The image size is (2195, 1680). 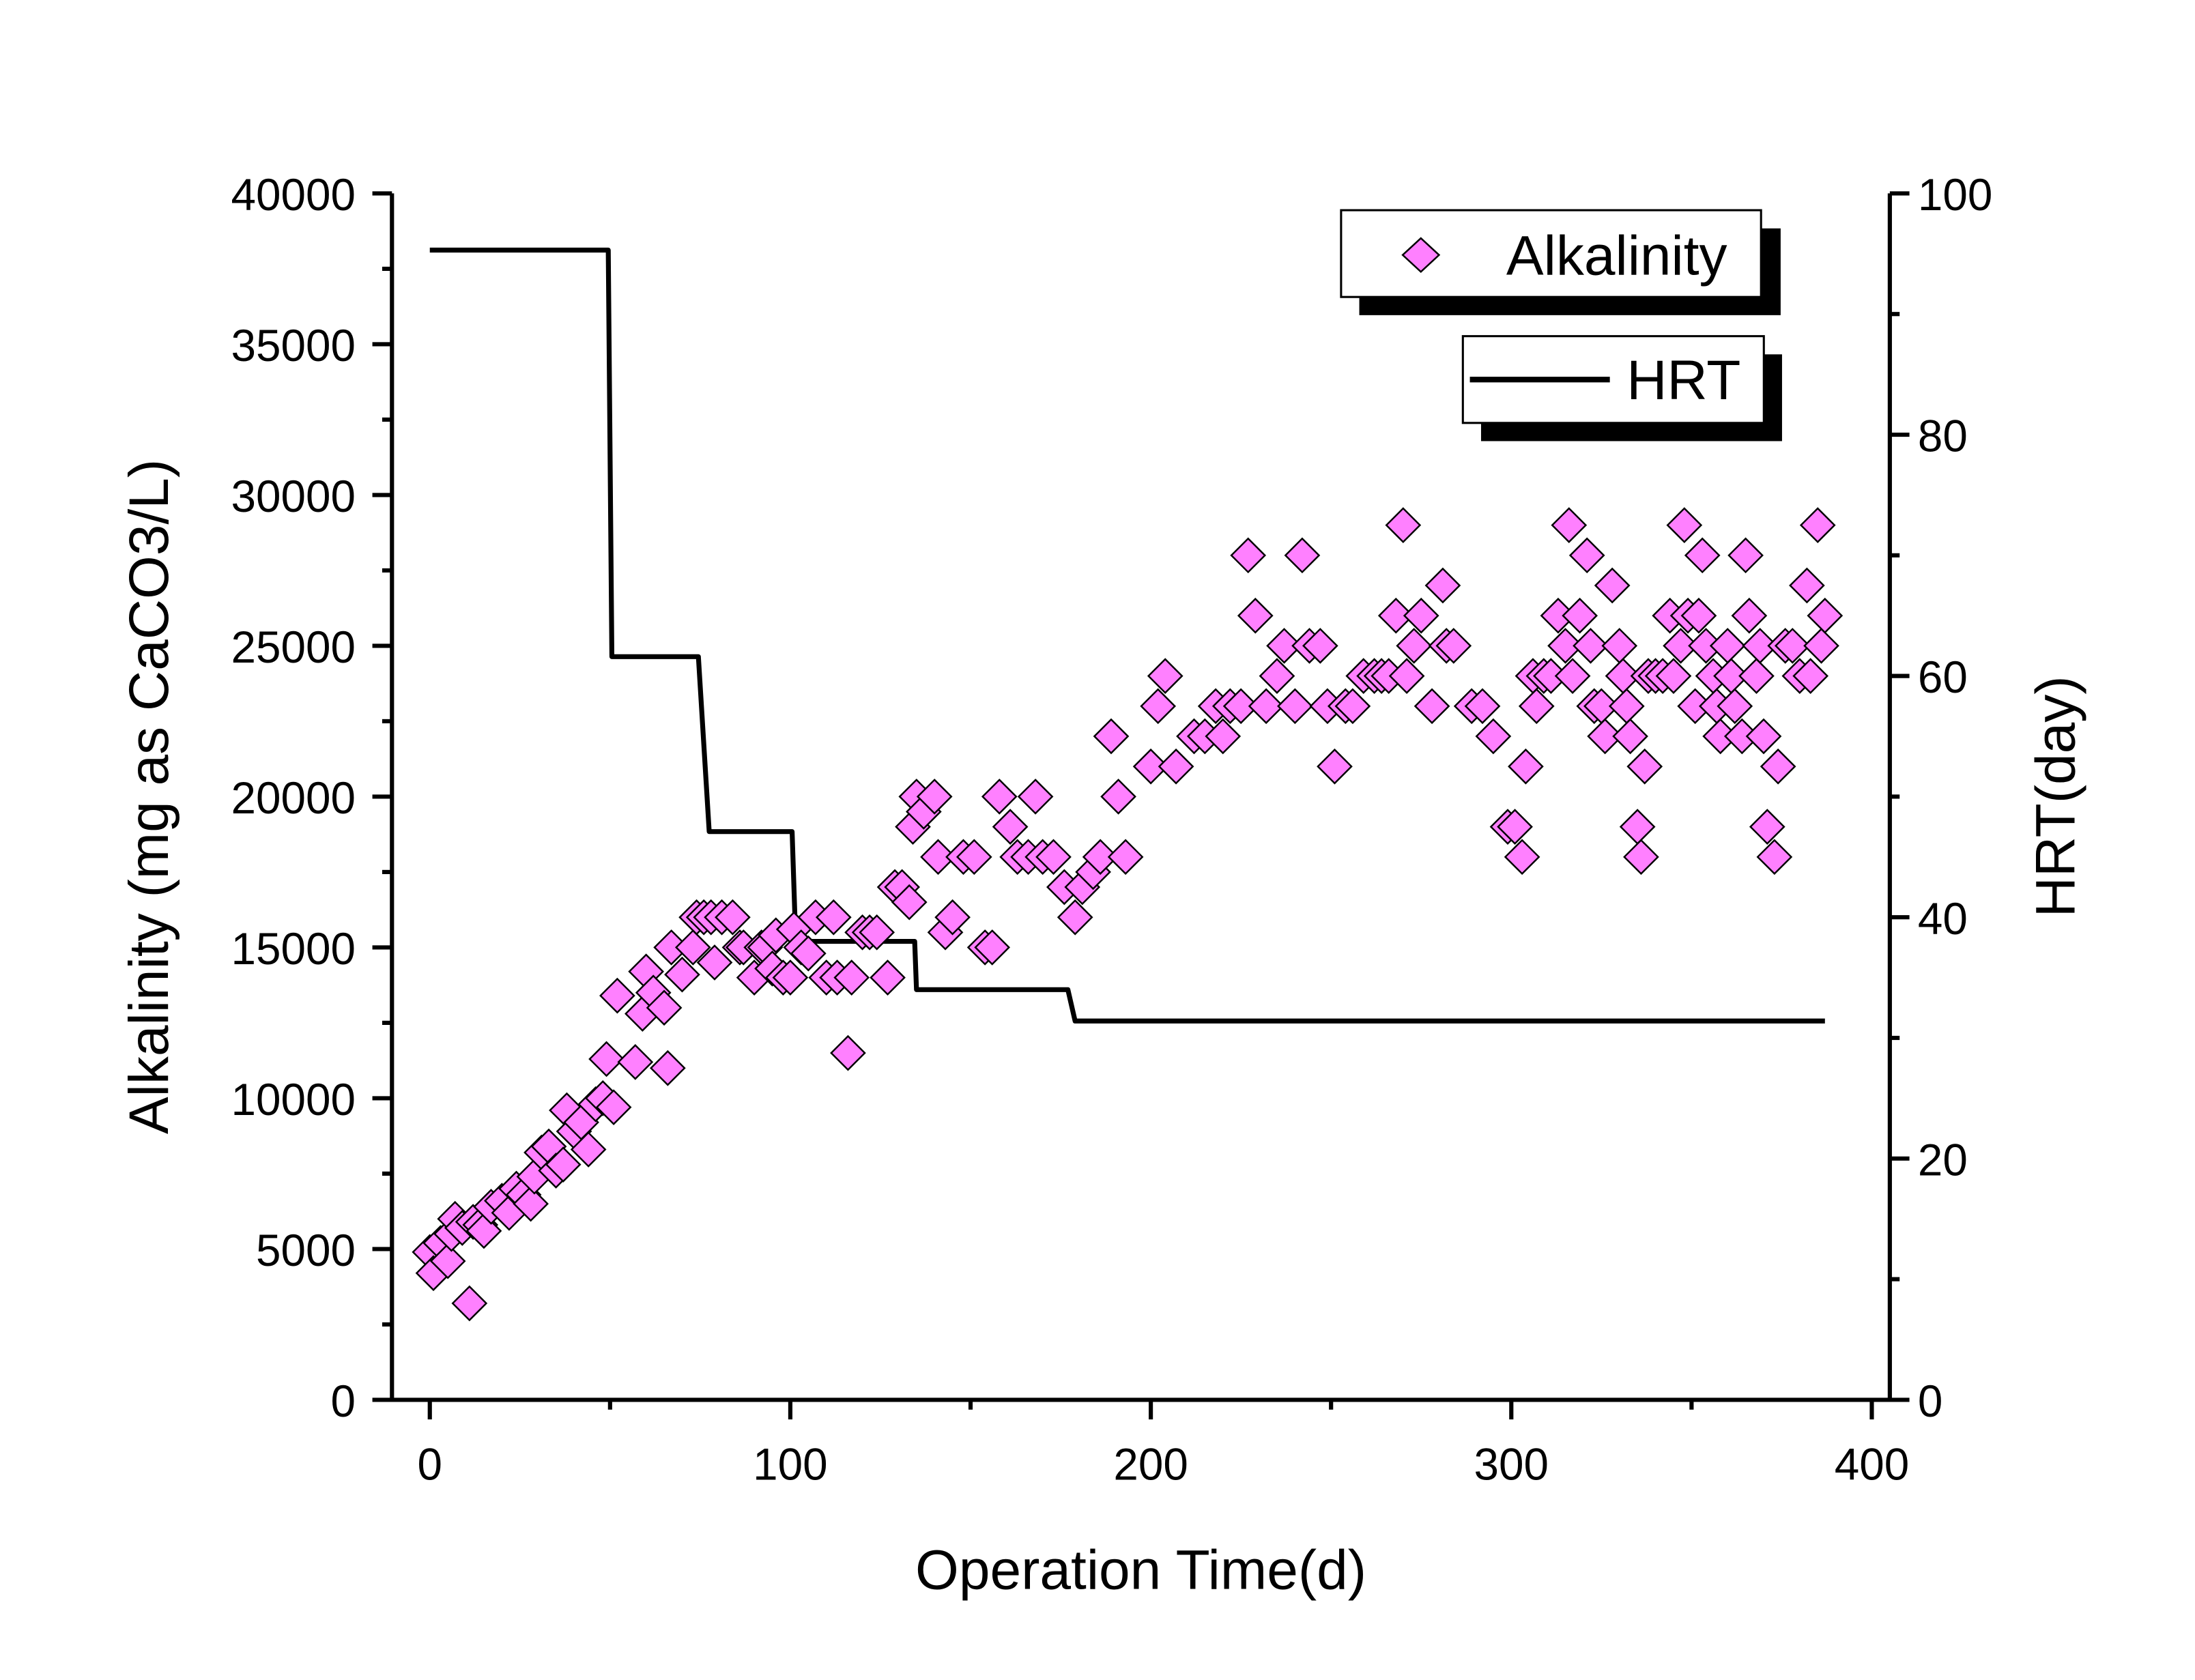 I want to click on x-axis-label: Operation Time(d), so click(x=1141, y=1570).